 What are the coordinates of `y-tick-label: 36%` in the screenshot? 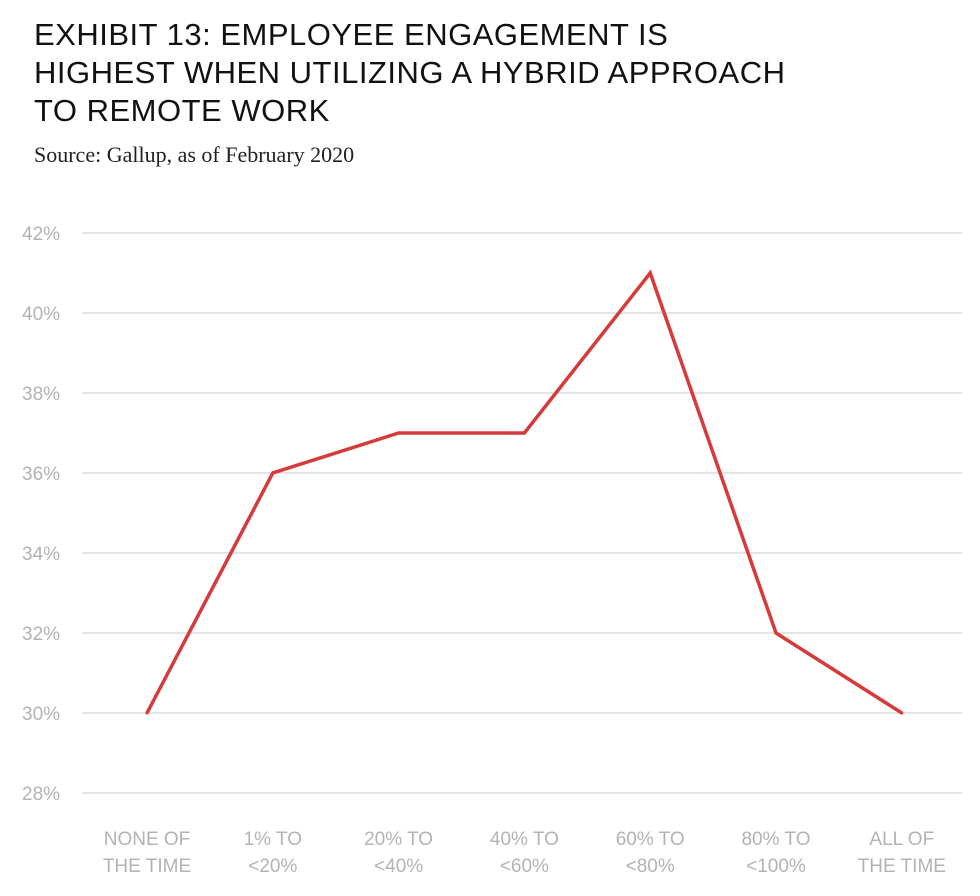 It's located at (41, 474).